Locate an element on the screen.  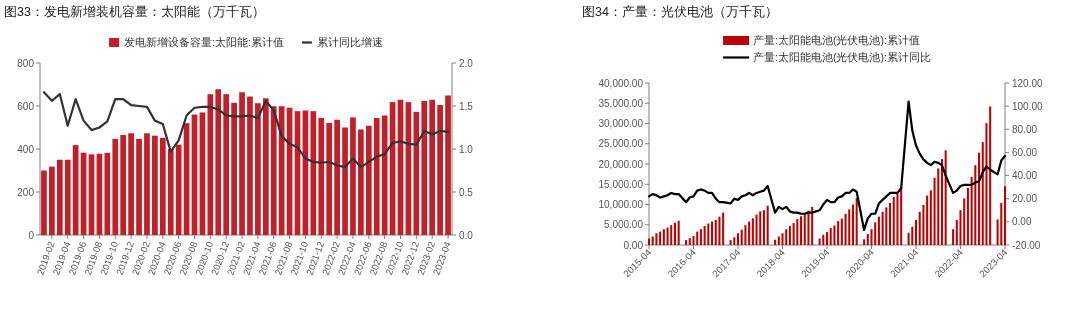
y-tick-label: 0.00 is located at coordinates (633, 245).